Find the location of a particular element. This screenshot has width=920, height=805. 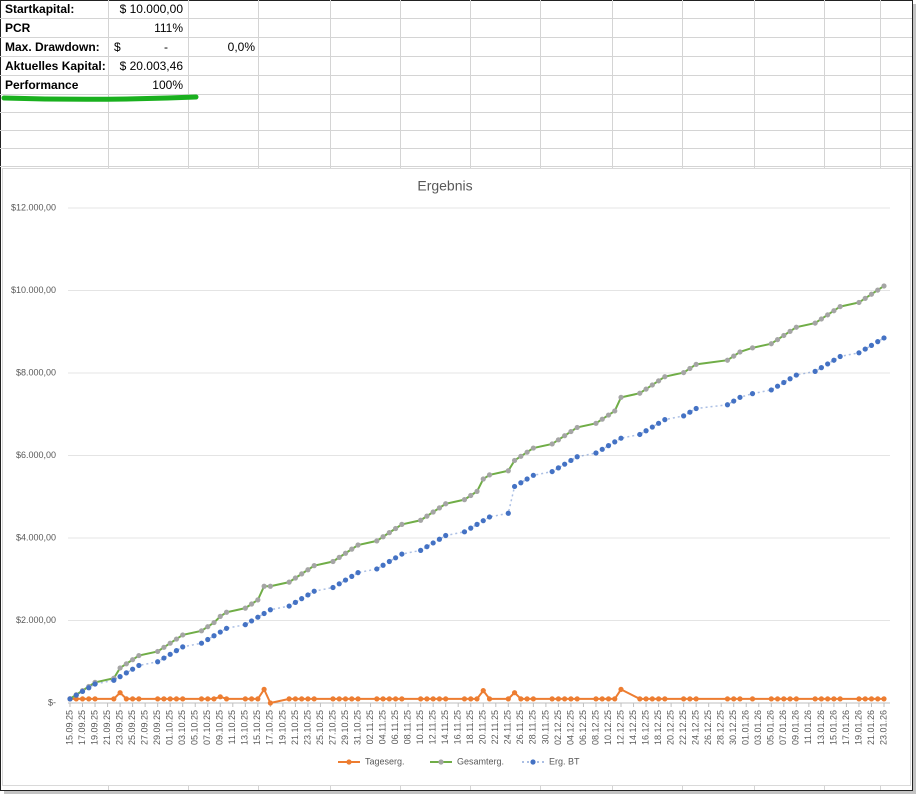

x-tick-label: 31.10.25 is located at coordinates (357, 727).